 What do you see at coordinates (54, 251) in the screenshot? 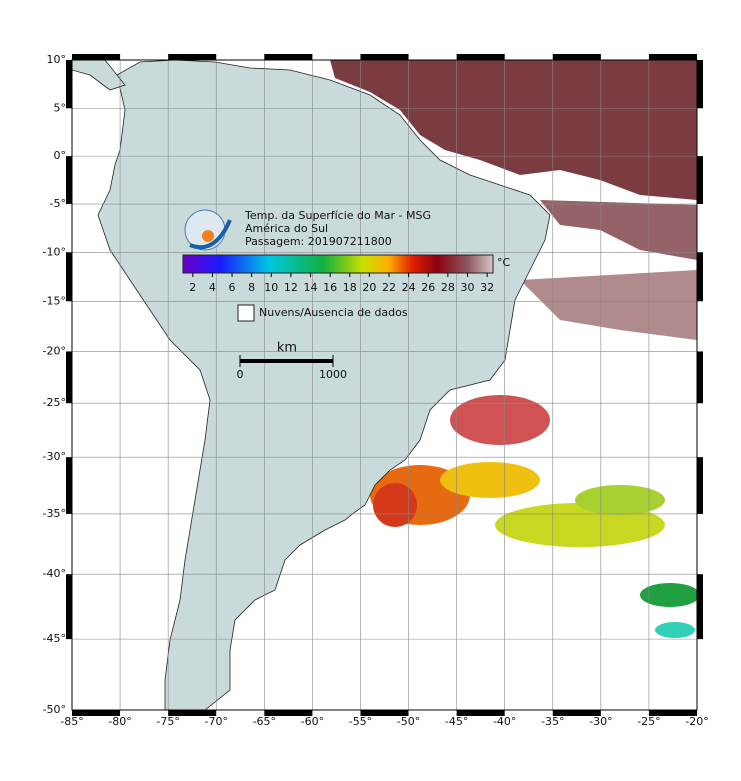
I see `lat-label: -10°` at bounding box center [54, 251].